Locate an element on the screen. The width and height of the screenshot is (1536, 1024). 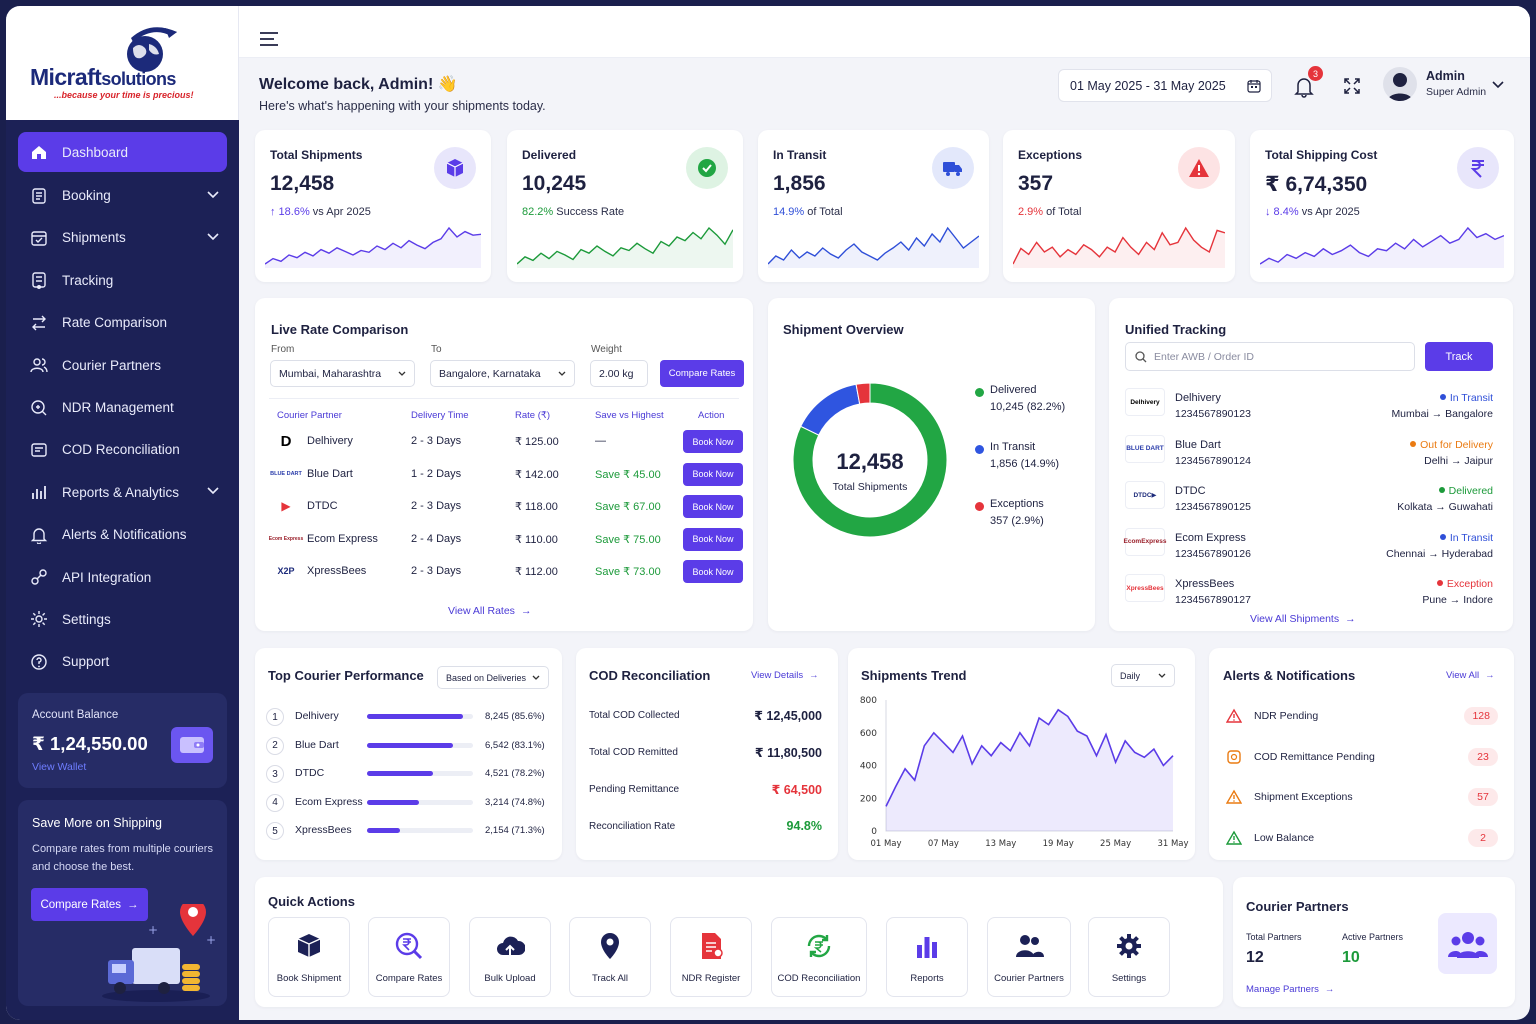
quick-action-cod-reconciliation: COD Reconciliation is located at coordinates (819, 957).